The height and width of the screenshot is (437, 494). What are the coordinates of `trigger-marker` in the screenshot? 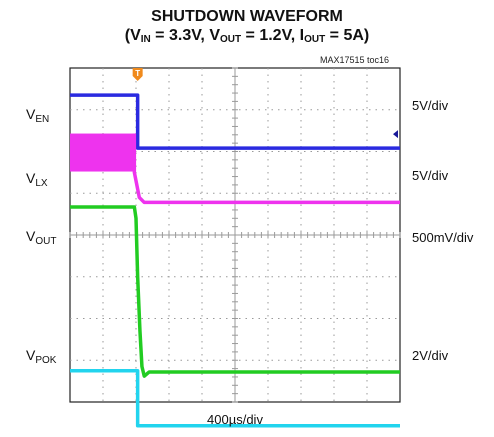 It's located at (137, 74).